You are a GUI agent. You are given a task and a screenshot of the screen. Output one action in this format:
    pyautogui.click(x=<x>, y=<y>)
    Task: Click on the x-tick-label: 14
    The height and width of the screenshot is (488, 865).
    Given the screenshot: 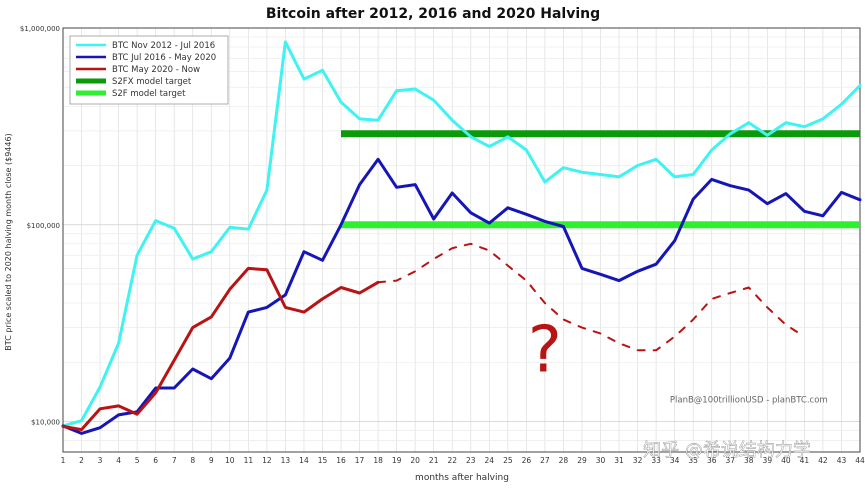 What is the action you would take?
    pyautogui.click(x=304, y=460)
    